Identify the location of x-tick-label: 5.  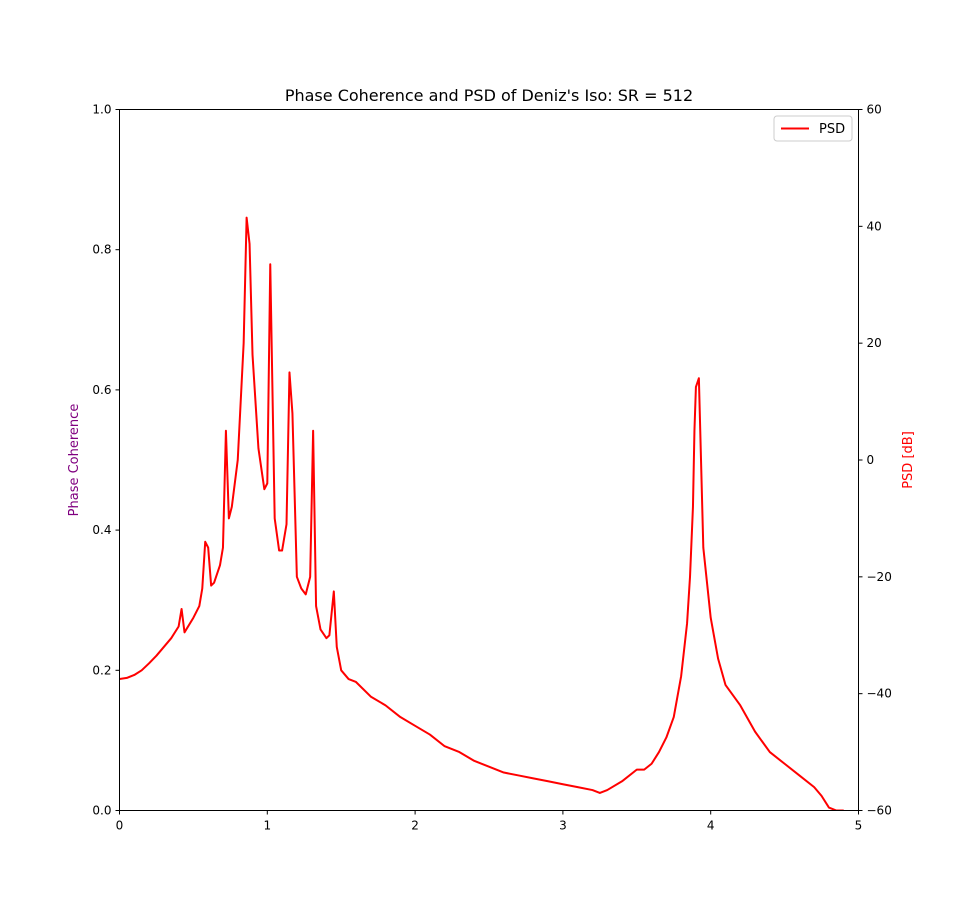
(859, 826).